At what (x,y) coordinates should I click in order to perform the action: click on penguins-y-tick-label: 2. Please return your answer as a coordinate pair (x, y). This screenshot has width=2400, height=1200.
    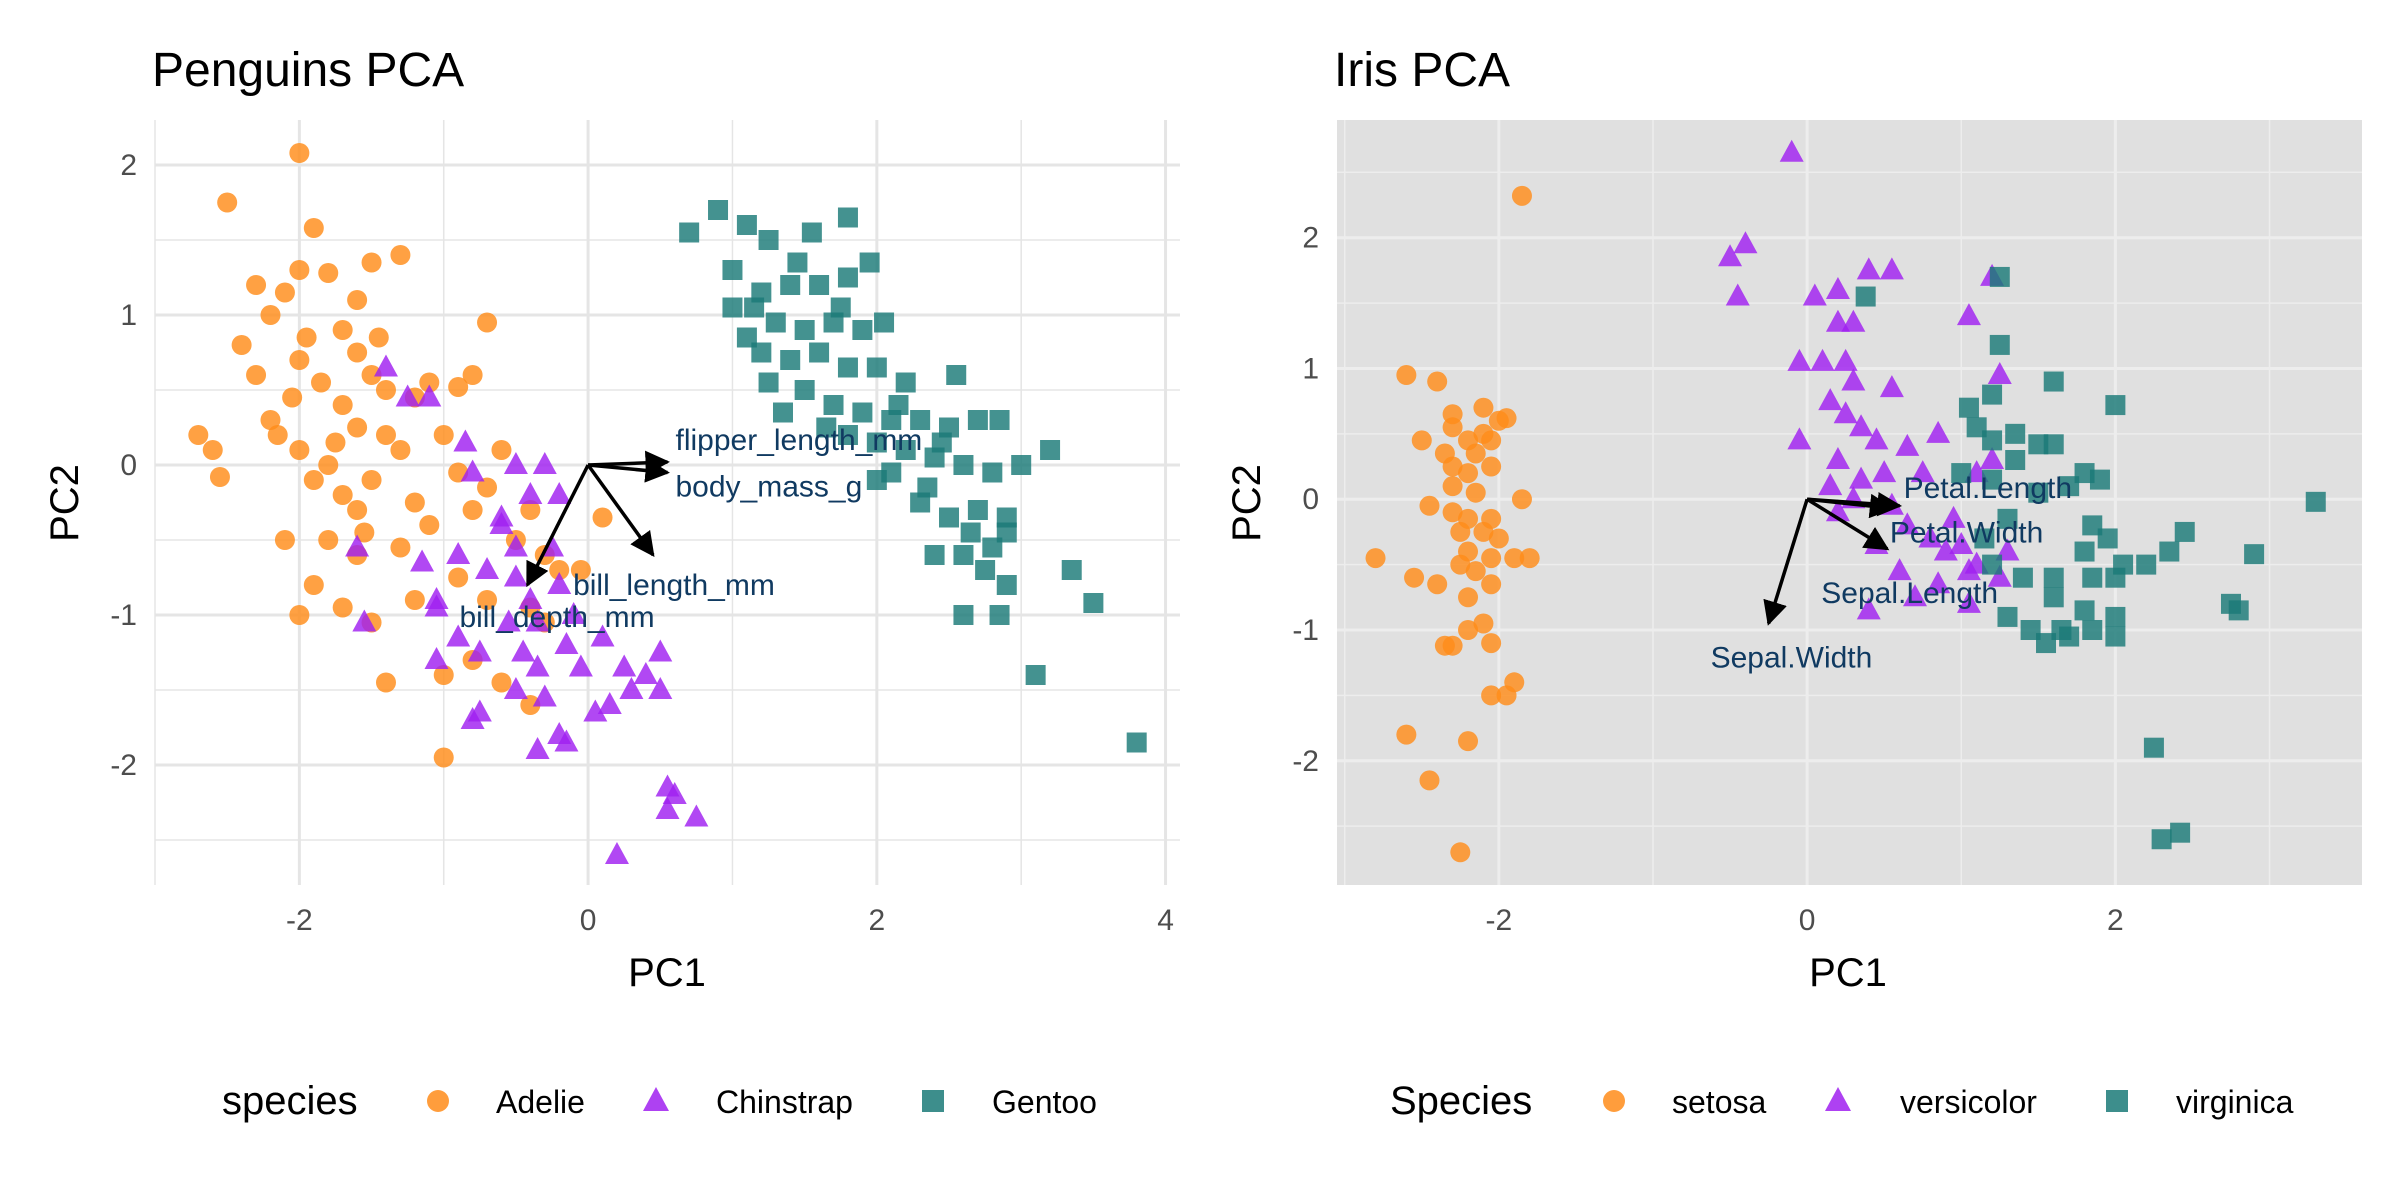
    Looking at the image, I should click on (128, 165).